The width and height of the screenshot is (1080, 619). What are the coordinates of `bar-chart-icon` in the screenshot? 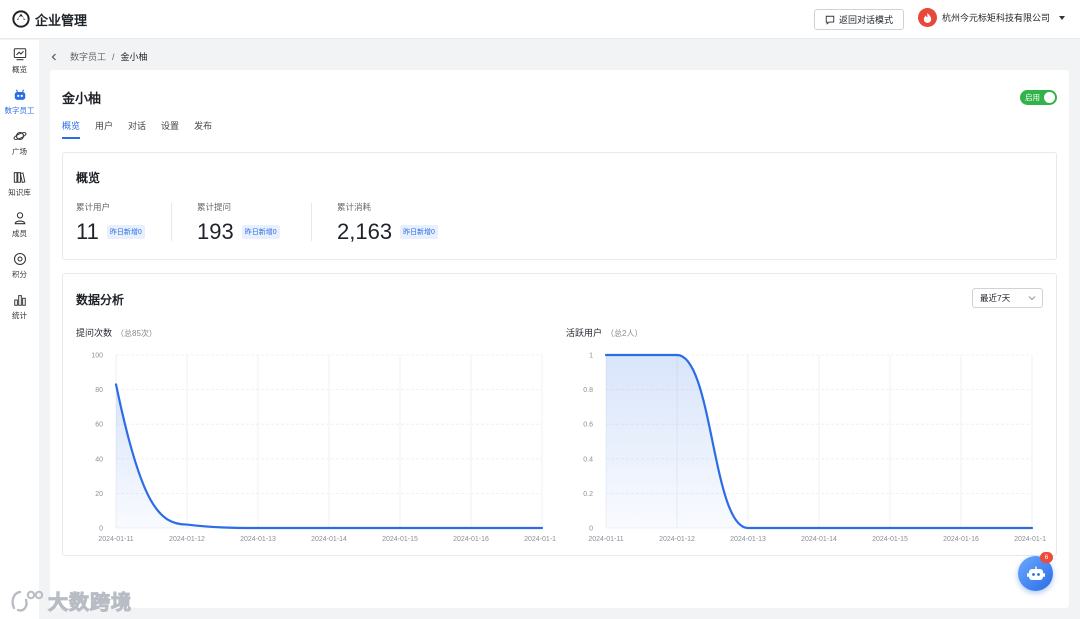 It's located at (19, 300).